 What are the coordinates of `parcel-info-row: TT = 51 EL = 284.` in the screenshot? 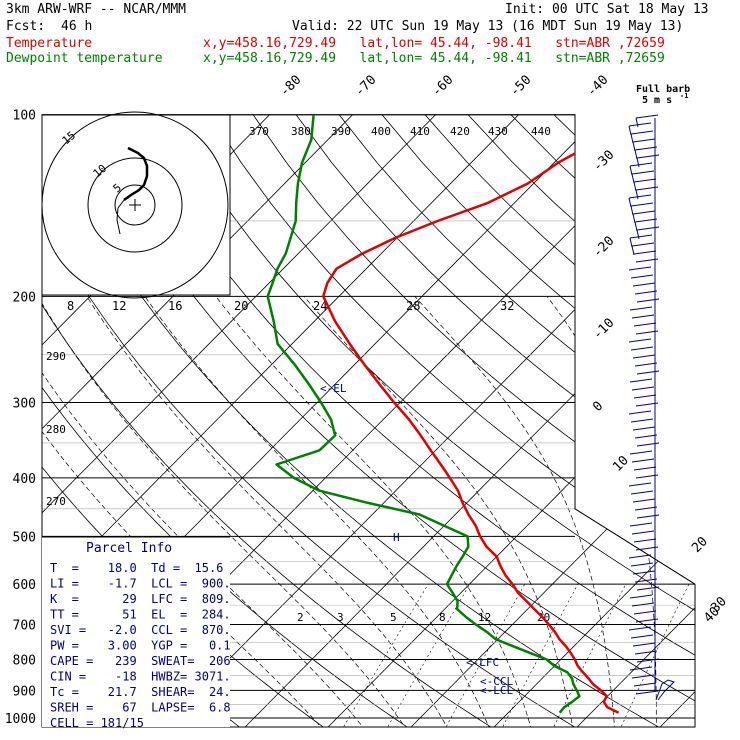 It's located at (140, 615).